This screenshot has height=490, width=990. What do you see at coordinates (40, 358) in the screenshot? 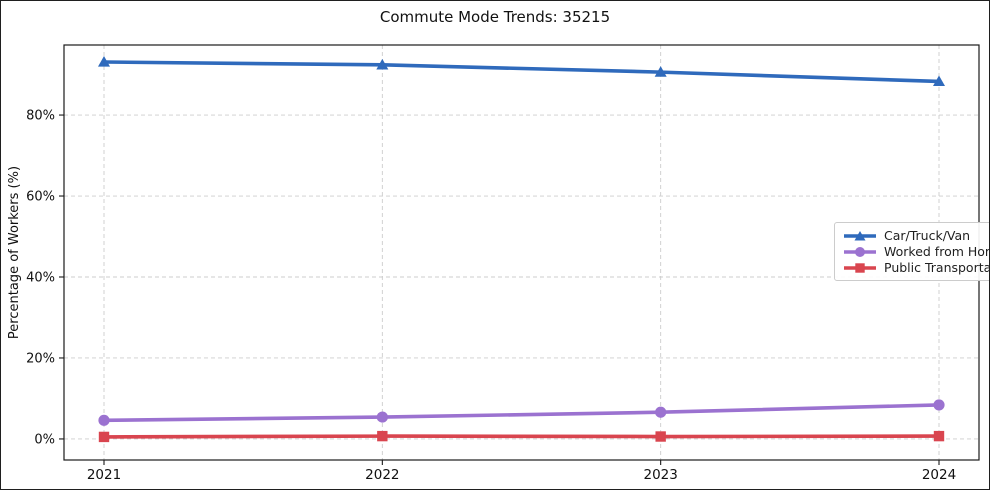
I see `y-tick-label: 20%` at bounding box center [40, 358].